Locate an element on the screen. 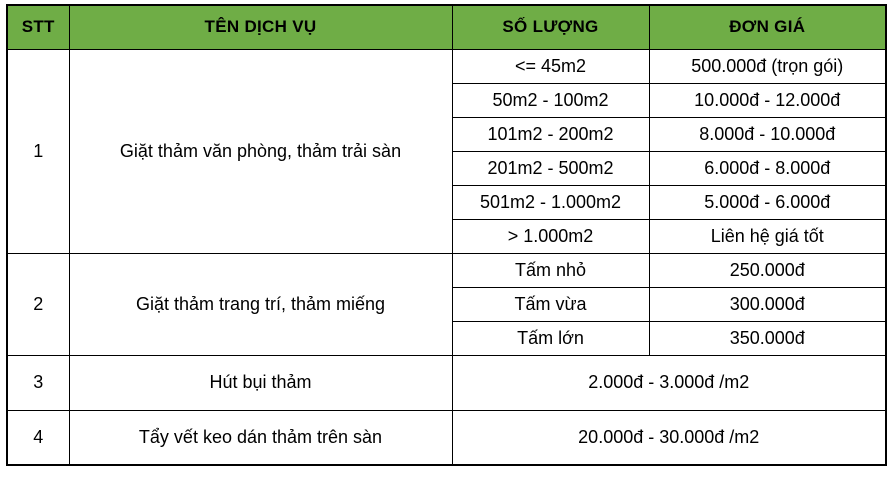 This screenshot has height=479, width=890. pricing-table-header: STT TÊN DỊCH VỤ SỐ LƯỢNG ĐƠN GIÁ is located at coordinates (446, 27).